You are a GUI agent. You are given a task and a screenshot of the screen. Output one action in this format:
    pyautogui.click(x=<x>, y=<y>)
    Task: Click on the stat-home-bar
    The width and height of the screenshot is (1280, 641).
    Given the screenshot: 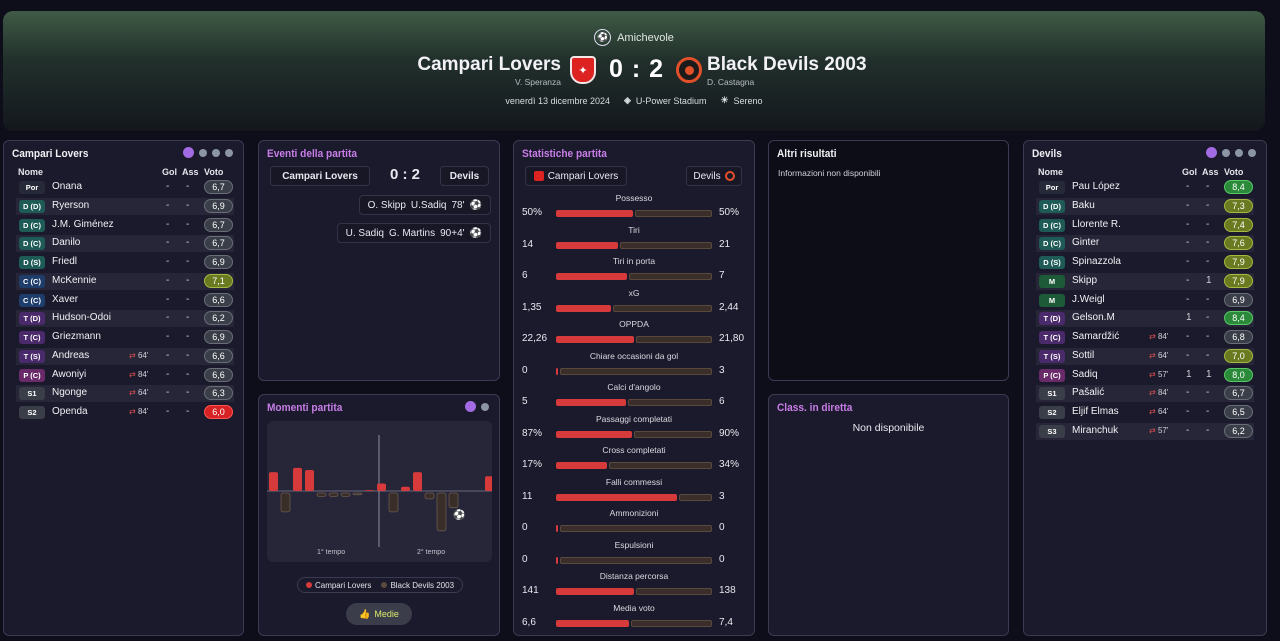 What is the action you would take?
    pyautogui.click(x=594, y=213)
    